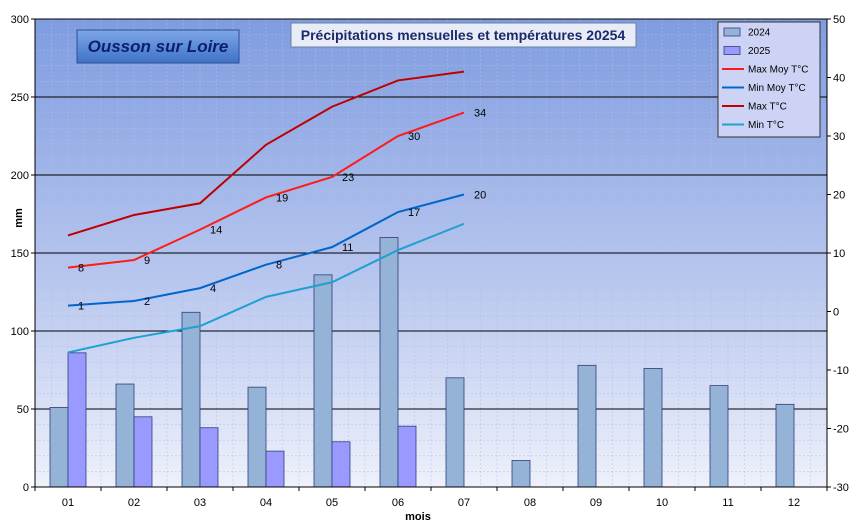  Describe the element at coordinates (418, 517) in the screenshot. I see `x-axis-title: mois` at that location.